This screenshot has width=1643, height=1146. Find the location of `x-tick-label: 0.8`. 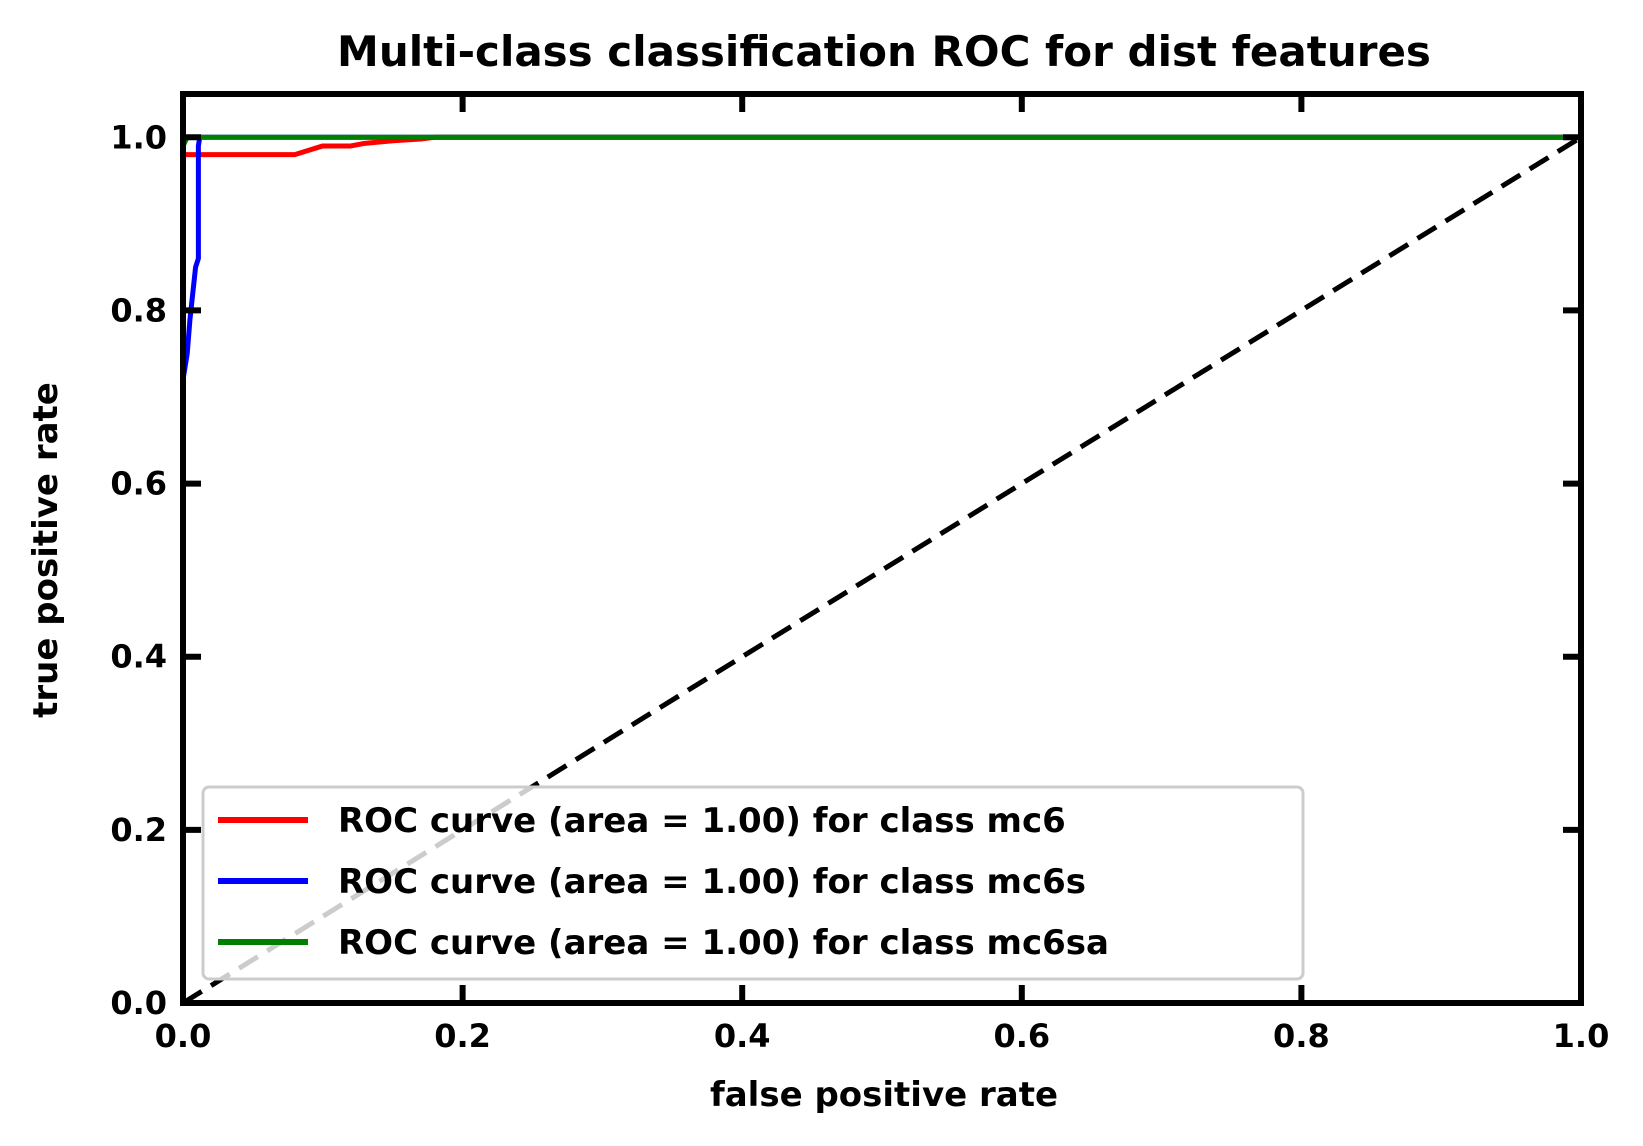

x-tick-label: 0.8 is located at coordinates (1301, 1036).